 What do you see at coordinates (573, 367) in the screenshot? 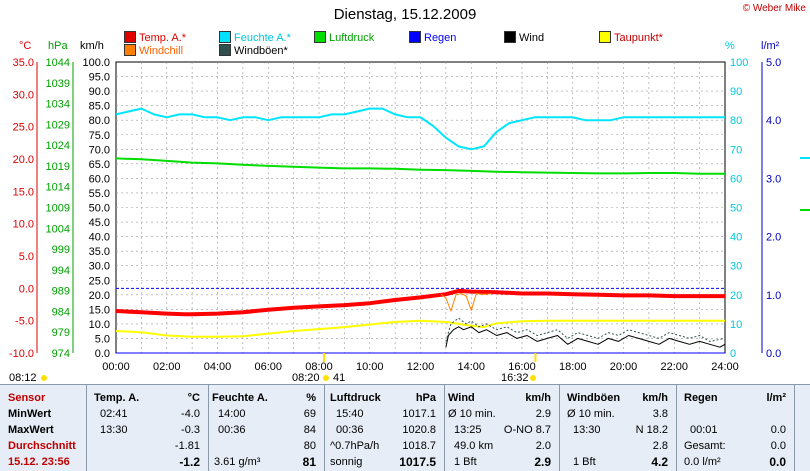
I see `tick-time: 18:00` at bounding box center [573, 367].